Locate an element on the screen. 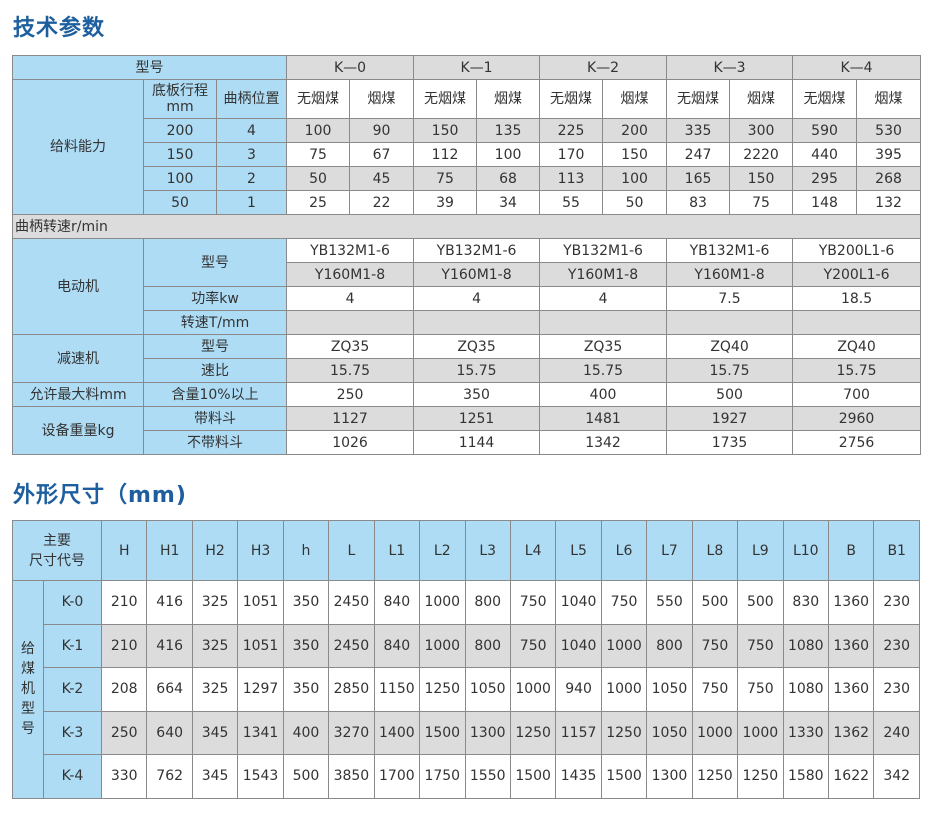 Image resolution: width=932 pixels, height=813 pixels. stroke-value: 150 is located at coordinates (180, 154).